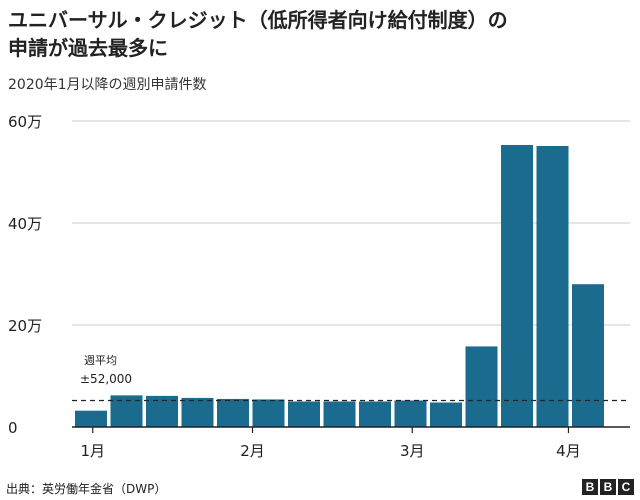 Image resolution: width=640 pixels, height=500 pixels. What do you see at coordinates (412, 451) in the screenshot?
I see `x-tick-label: 3月` at bounding box center [412, 451].